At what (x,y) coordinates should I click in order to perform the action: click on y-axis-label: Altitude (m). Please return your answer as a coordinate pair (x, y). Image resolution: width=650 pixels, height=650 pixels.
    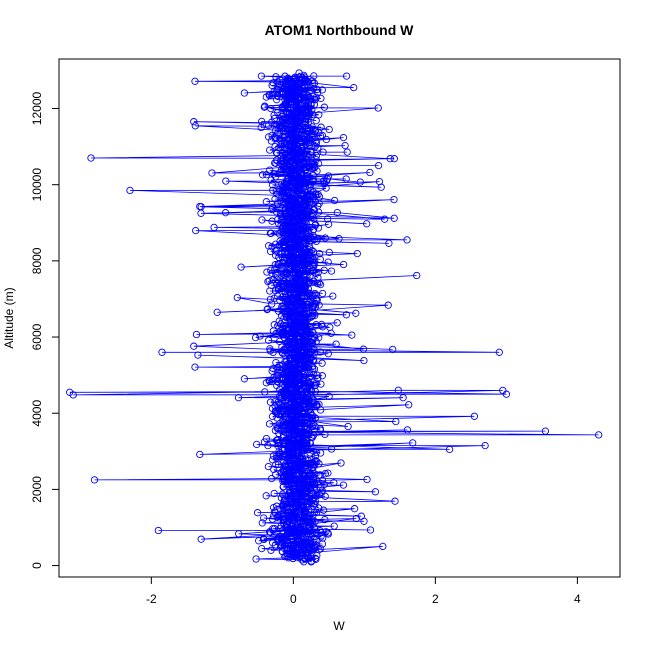
    Looking at the image, I should click on (9, 317).